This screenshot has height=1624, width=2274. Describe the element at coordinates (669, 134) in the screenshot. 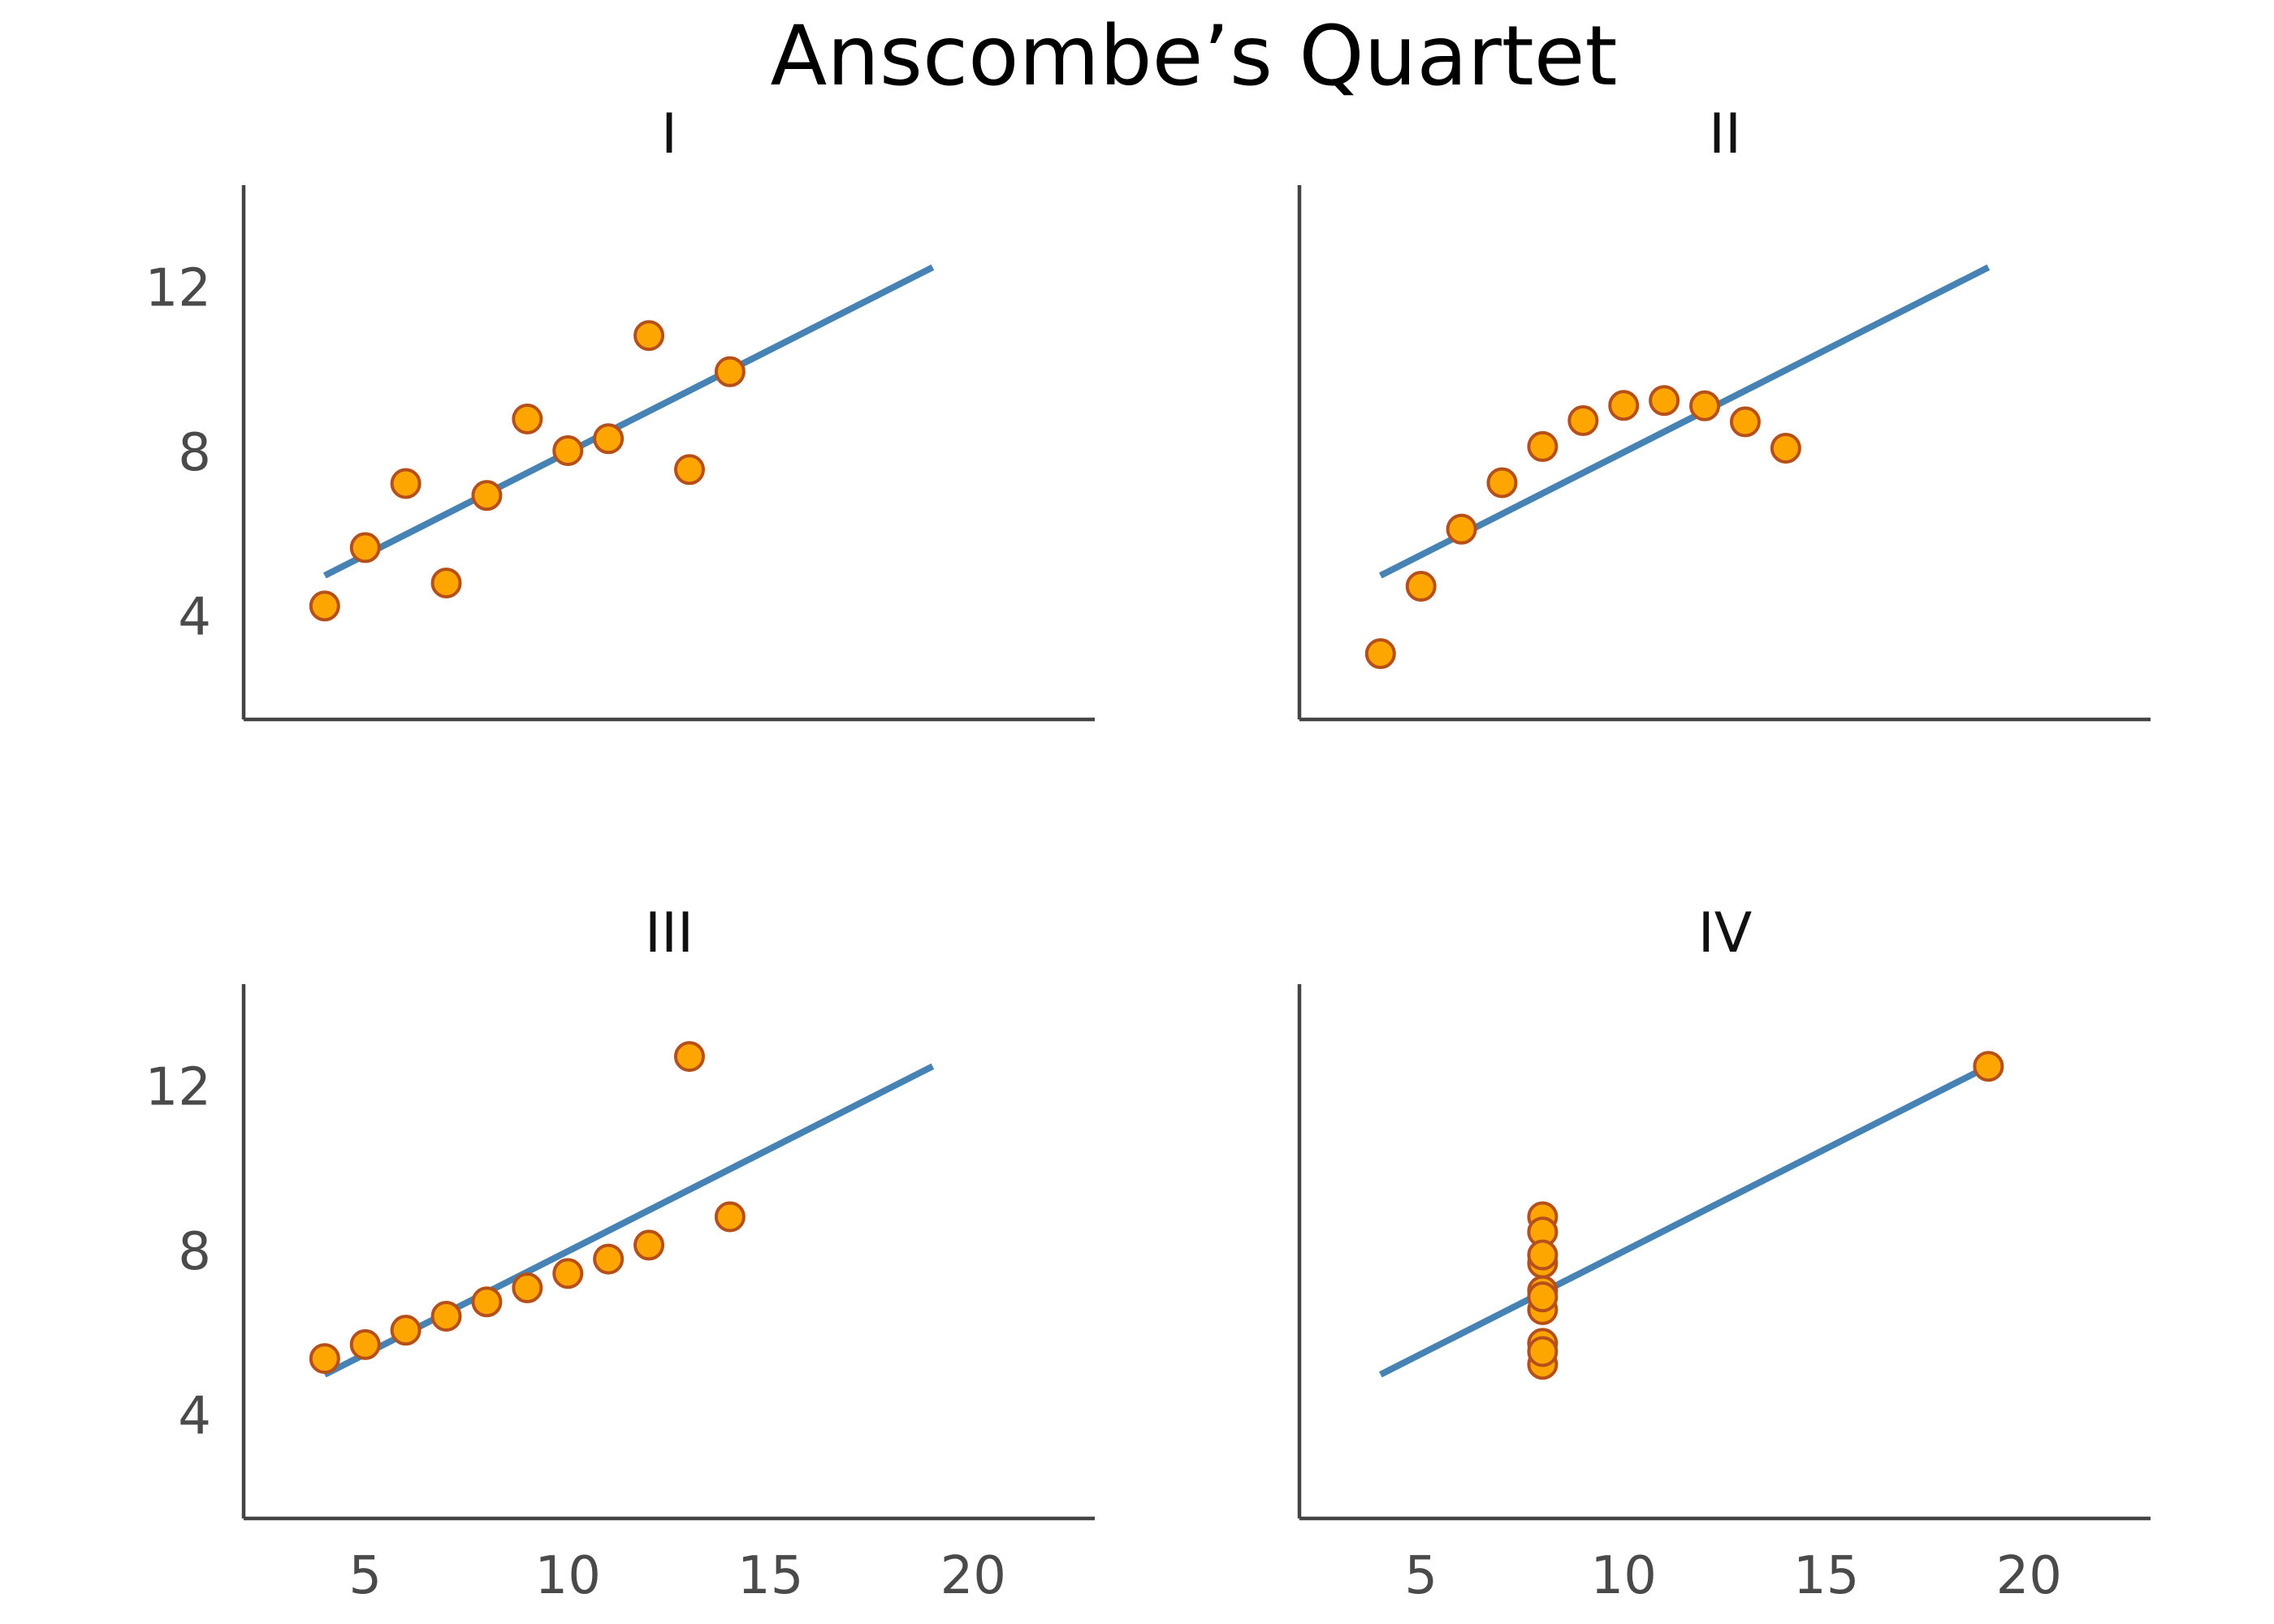

I see `panel-title: I` at that location.